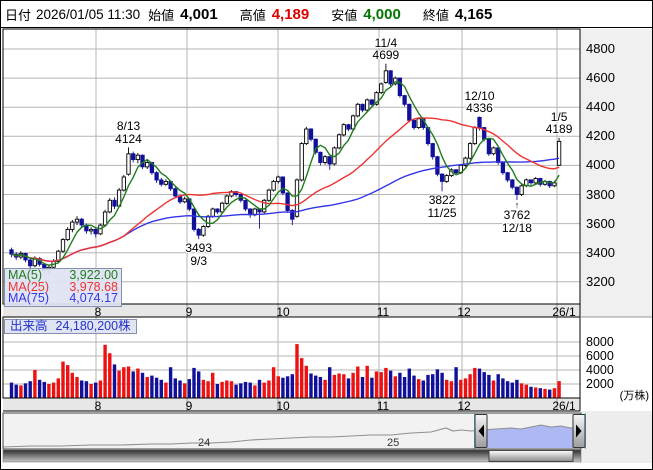 Image resolution: width=653 pixels, height=470 pixels. I want to click on ma75-value: 4,074.17, so click(93, 298).